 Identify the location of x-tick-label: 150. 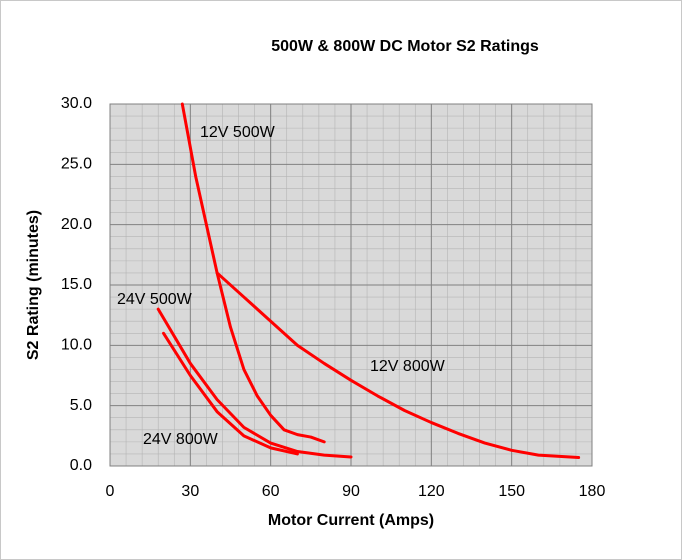
(511, 491).